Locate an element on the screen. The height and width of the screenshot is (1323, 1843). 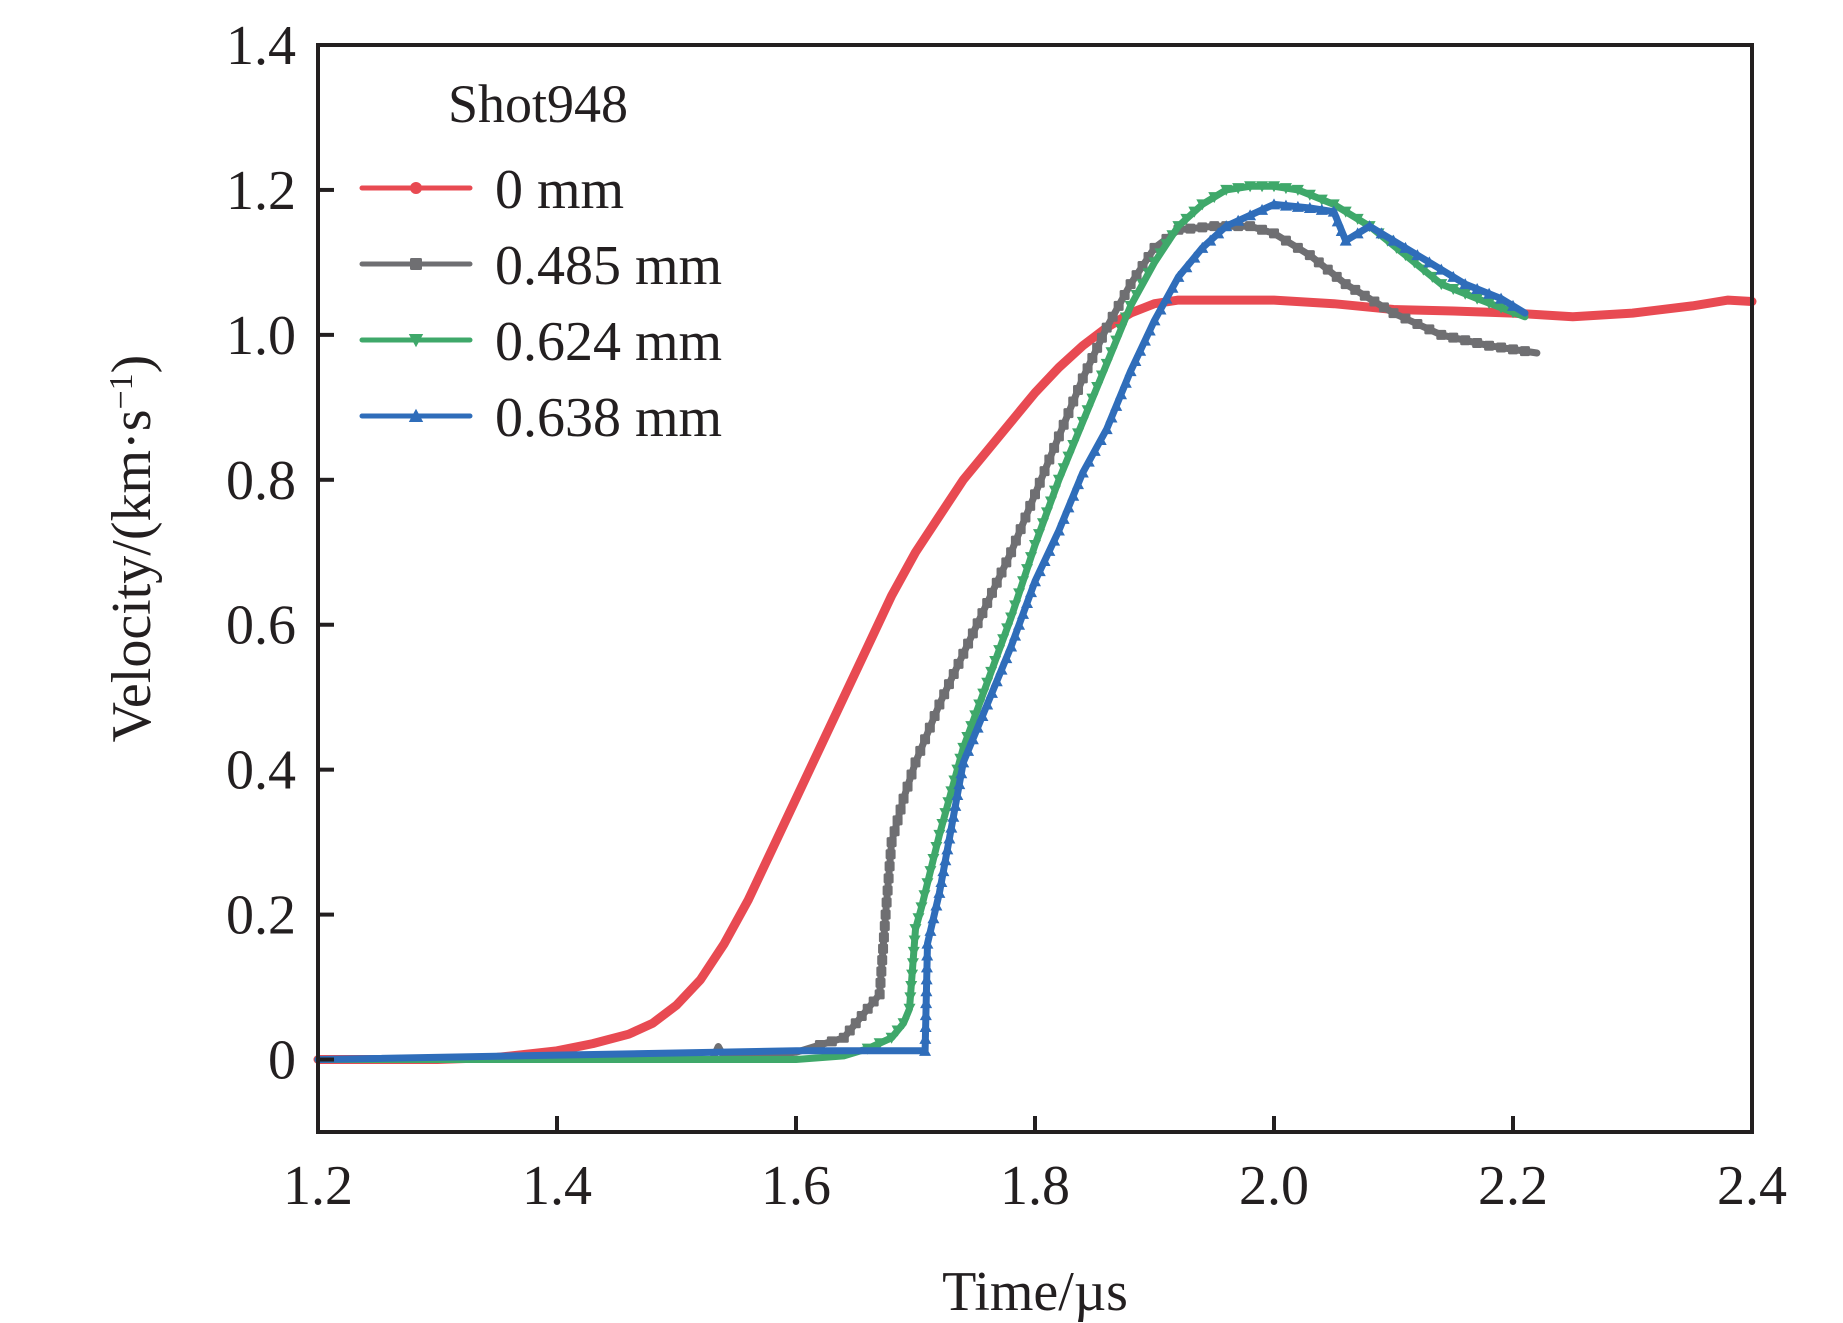
legend-marker-triangle-up is located at coordinates (416, 415).